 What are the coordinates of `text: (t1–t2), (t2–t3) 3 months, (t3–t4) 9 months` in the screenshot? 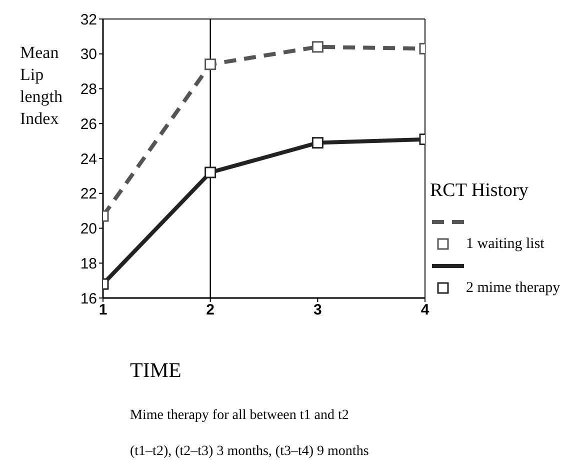 It's located at (249, 452).